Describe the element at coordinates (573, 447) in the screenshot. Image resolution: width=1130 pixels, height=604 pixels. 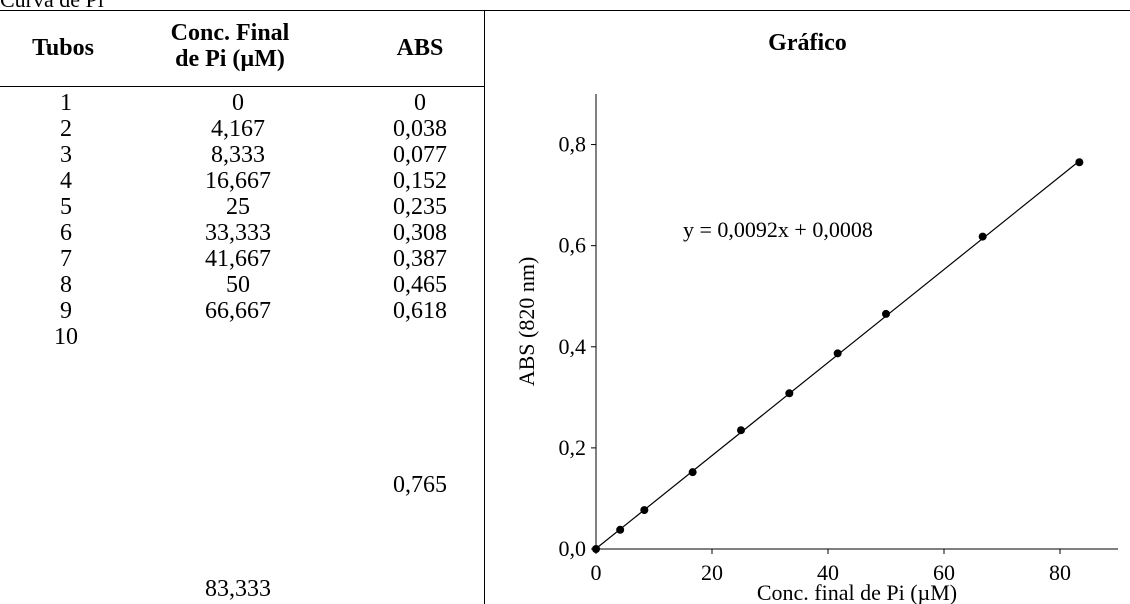
I see `y-tick-label: 0,2` at that location.